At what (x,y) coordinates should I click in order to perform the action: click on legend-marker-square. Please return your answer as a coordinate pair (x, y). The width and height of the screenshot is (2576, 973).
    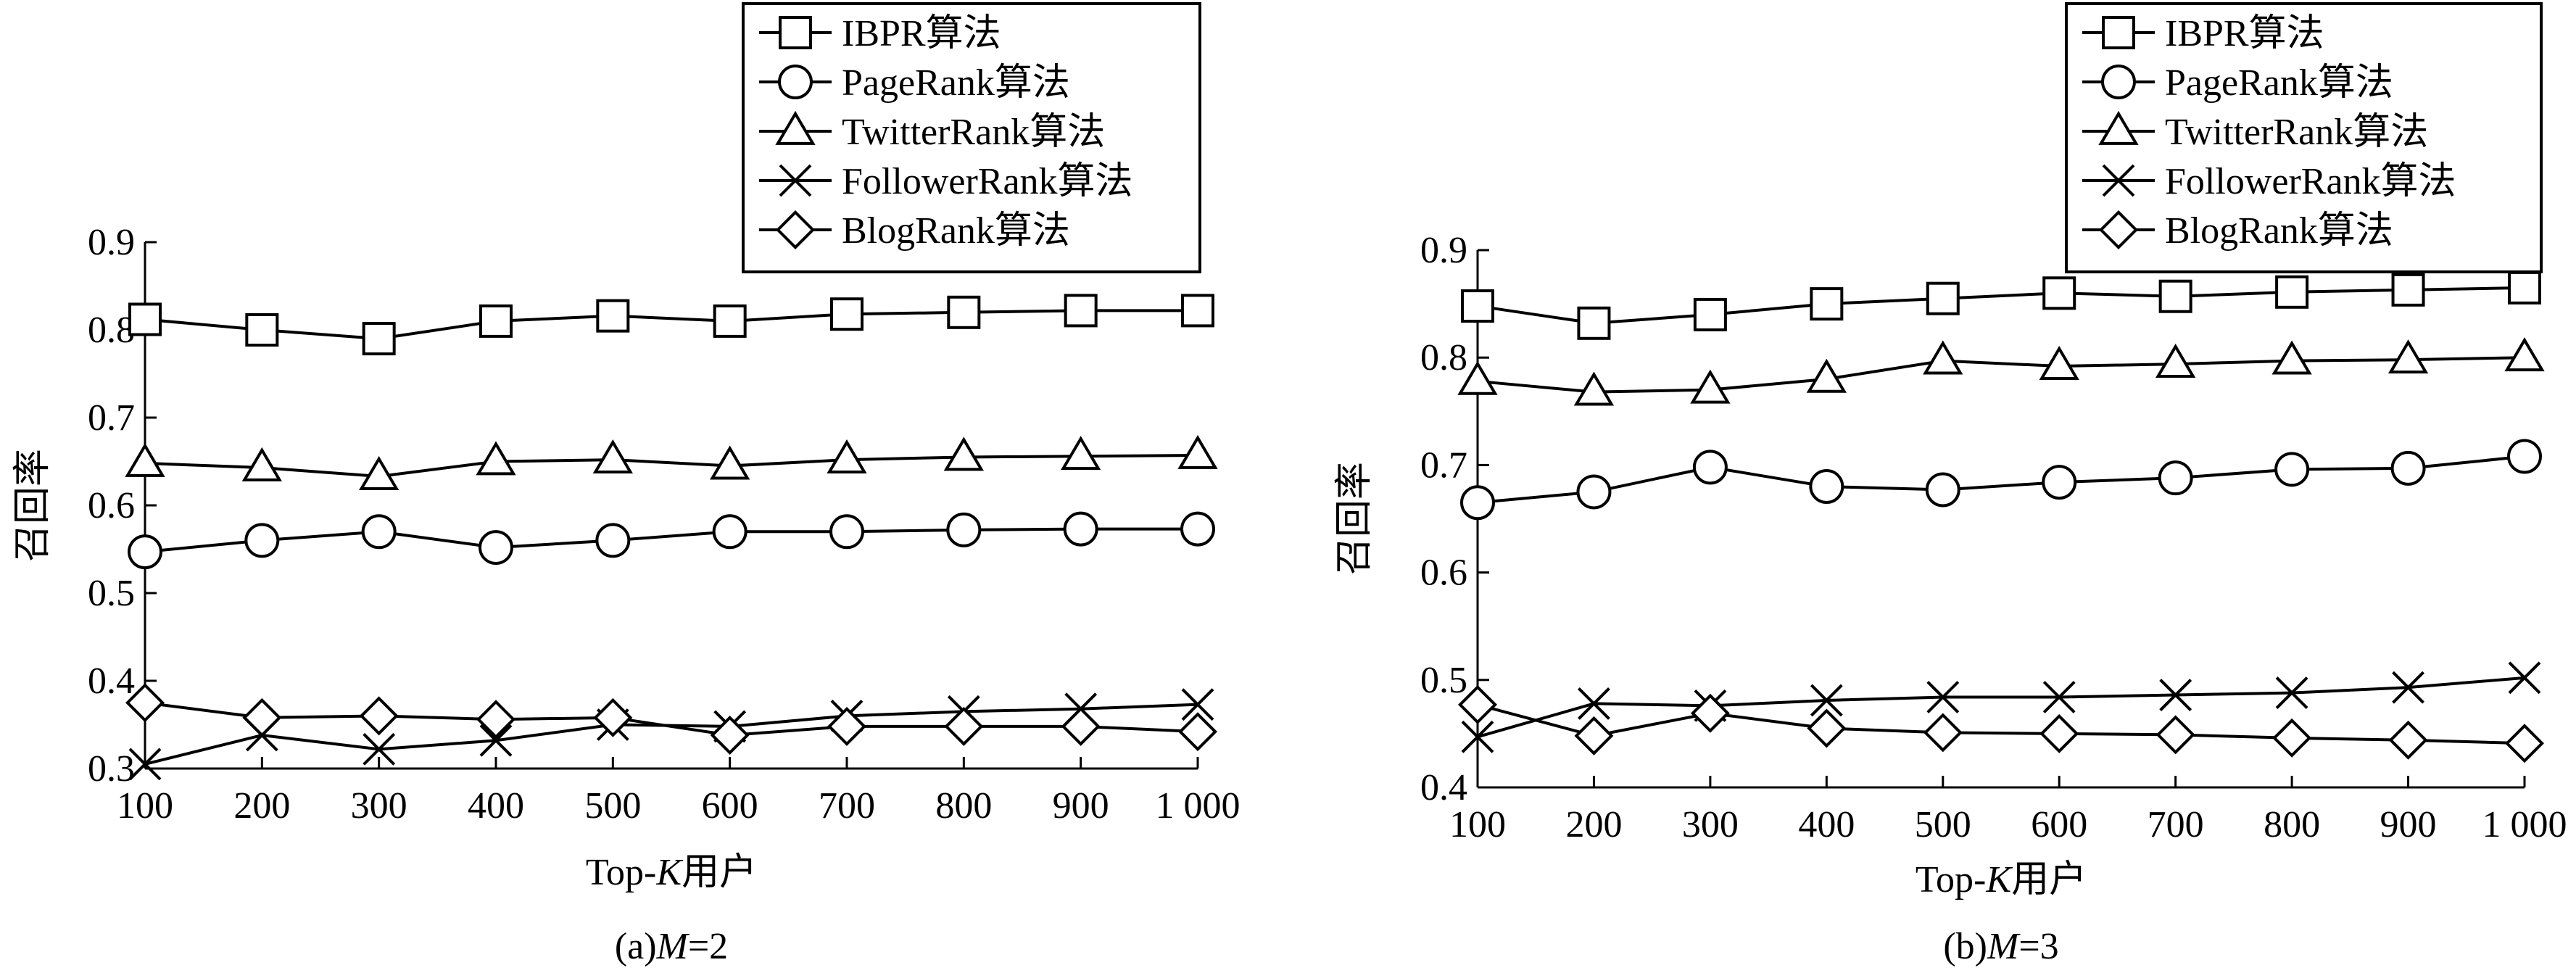
    Looking at the image, I should click on (2118, 32).